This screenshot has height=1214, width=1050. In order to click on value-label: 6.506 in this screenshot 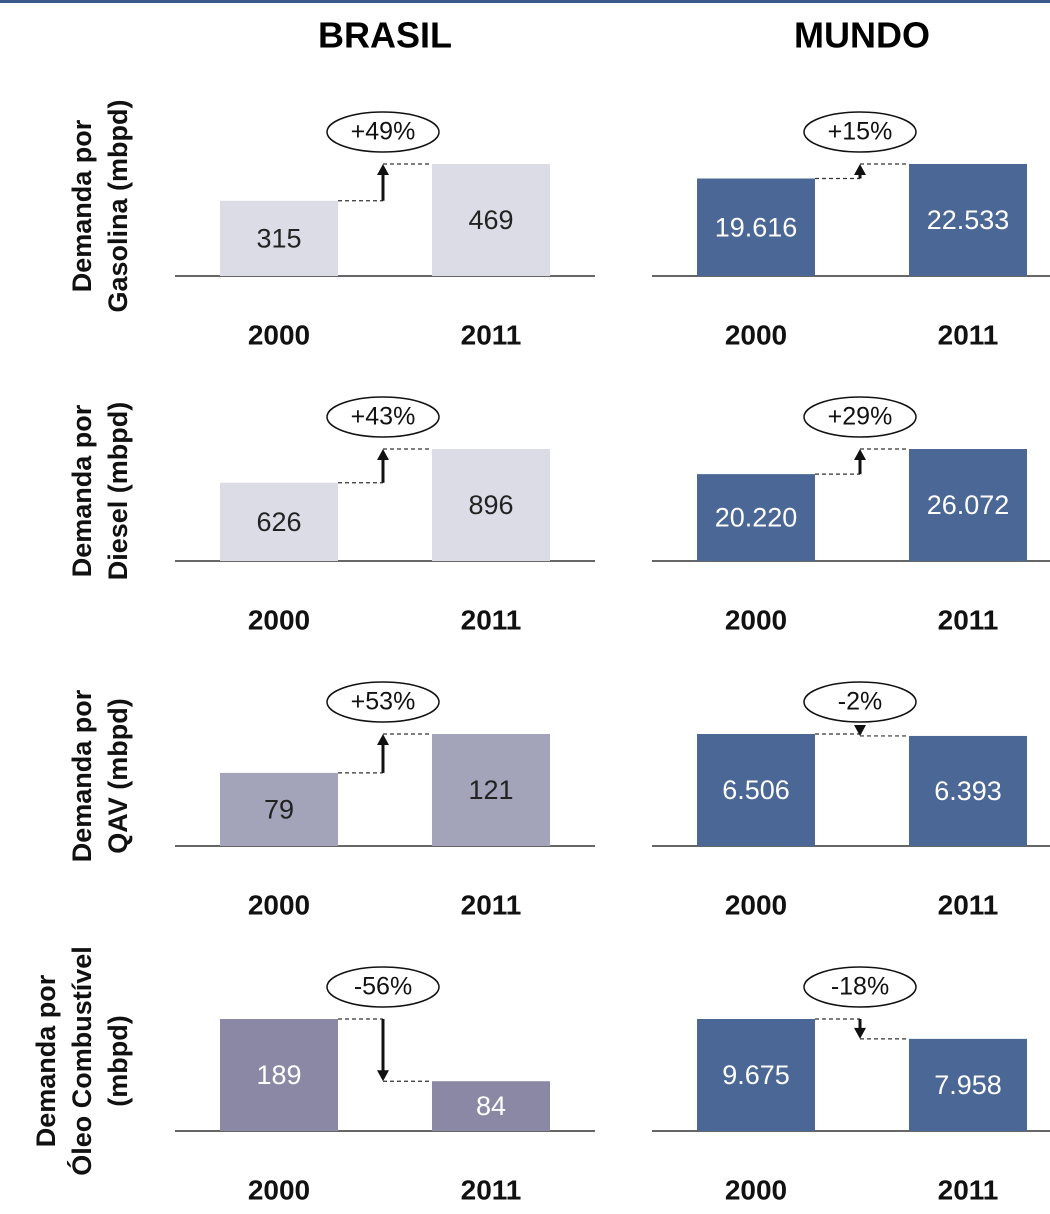, I will do `click(756, 790)`.